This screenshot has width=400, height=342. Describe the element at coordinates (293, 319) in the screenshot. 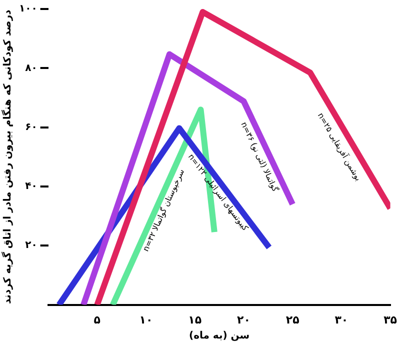

I see `x-tick-label: ۲۵` at that location.